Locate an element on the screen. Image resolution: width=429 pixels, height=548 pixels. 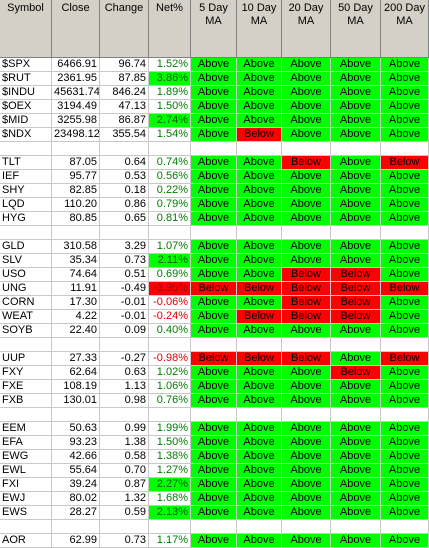
net-cell: 1.50% is located at coordinates (170, 443).